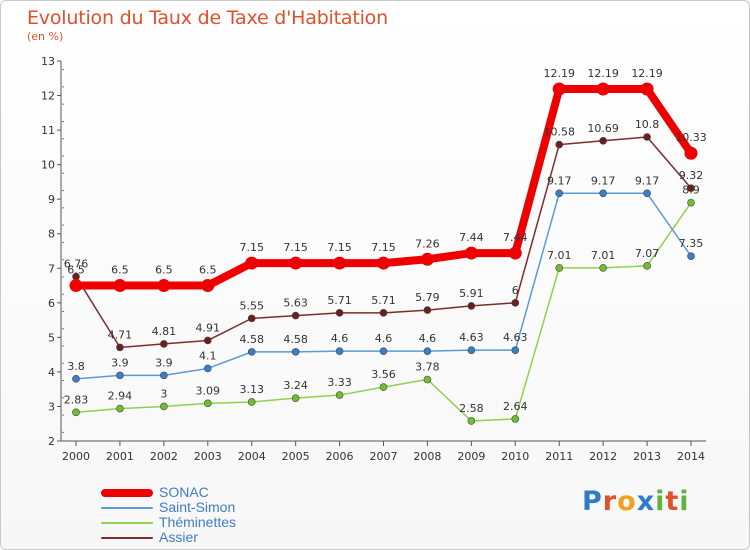 This screenshot has width=750, height=550. I want to click on data-label-assier: 5.63, so click(295, 303).